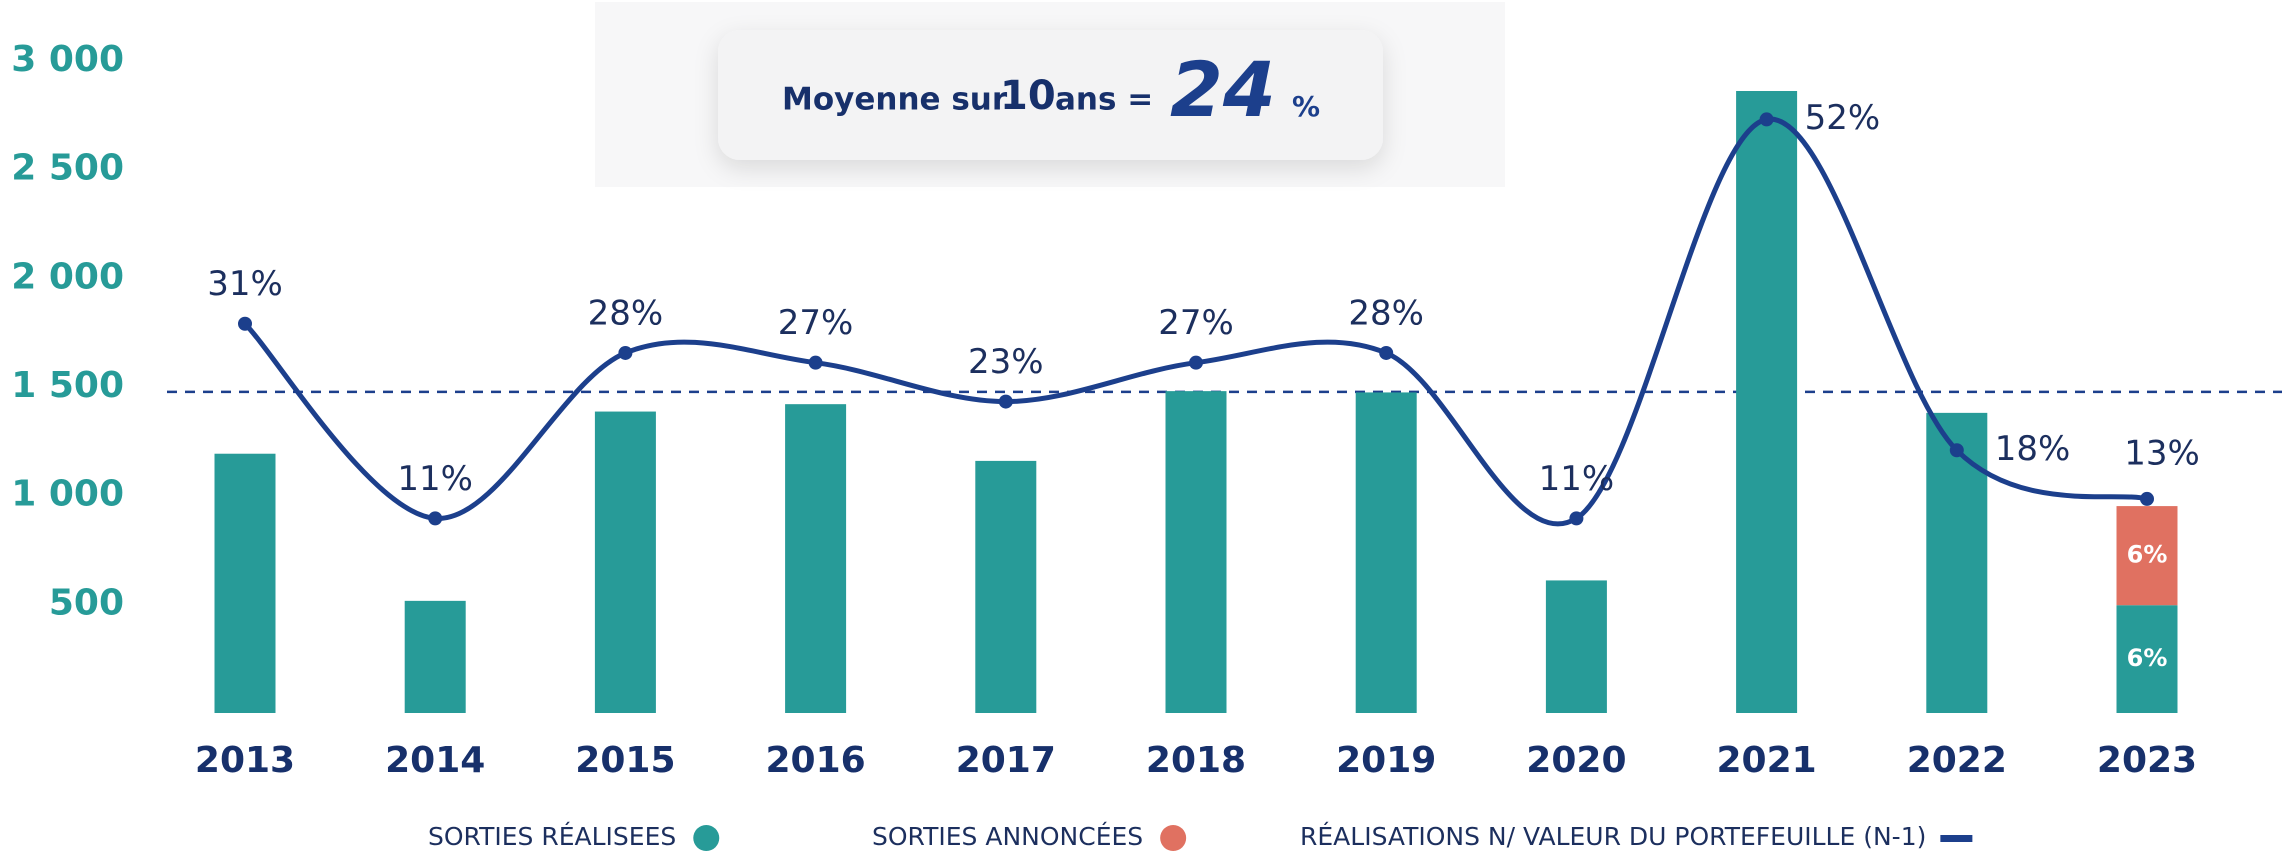 The width and height of the screenshot is (2282, 852). Describe the element at coordinates (1007, 836) in the screenshot. I see `legend-label: SORTIES ANNONCÉES` at that location.